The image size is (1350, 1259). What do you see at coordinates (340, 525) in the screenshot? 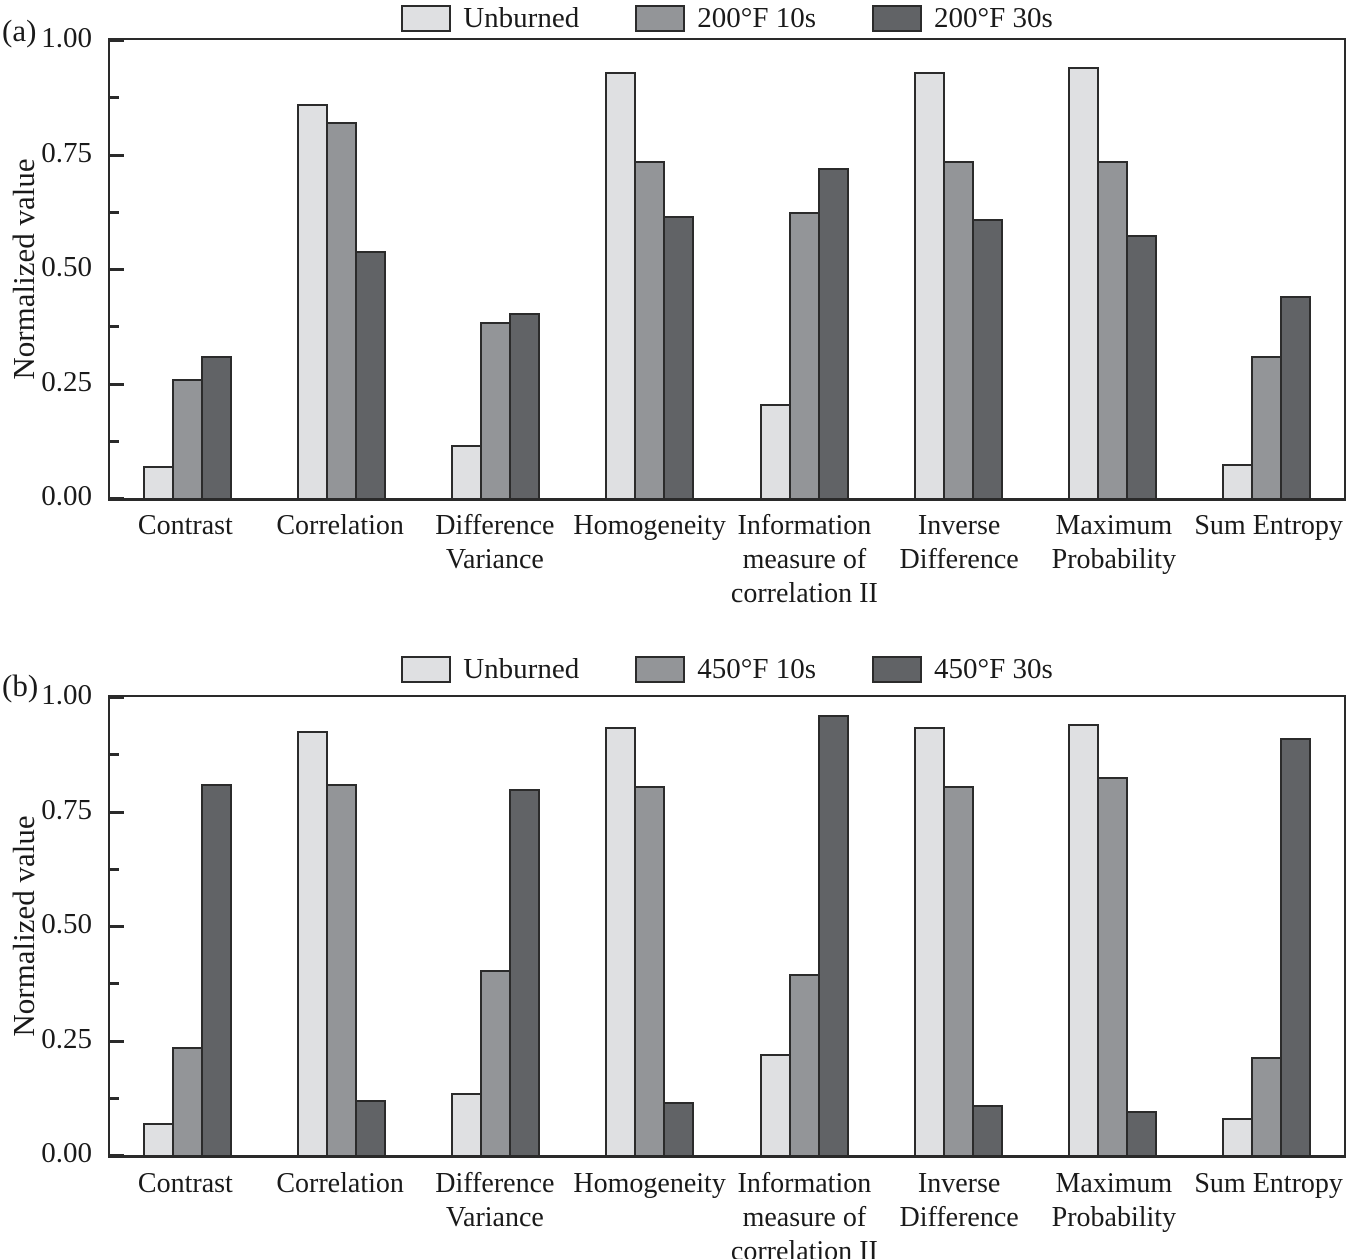
I see `category-label: Correlation` at bounding box center [340, 525].